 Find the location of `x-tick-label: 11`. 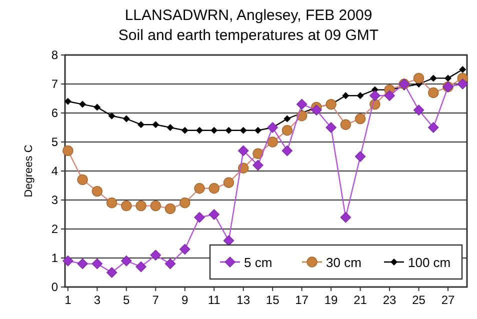

x-tick-label: 11 is located at coordinates (214, 300).